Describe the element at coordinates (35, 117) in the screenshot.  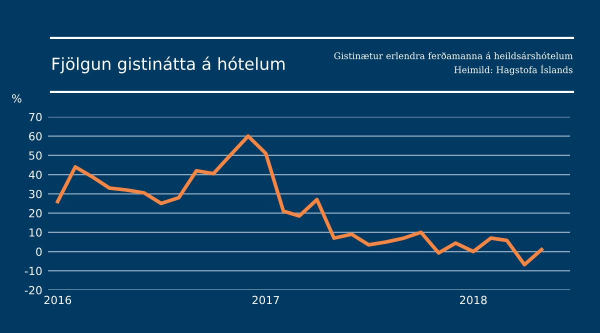
I see `y-tick-label: 70` at that location.